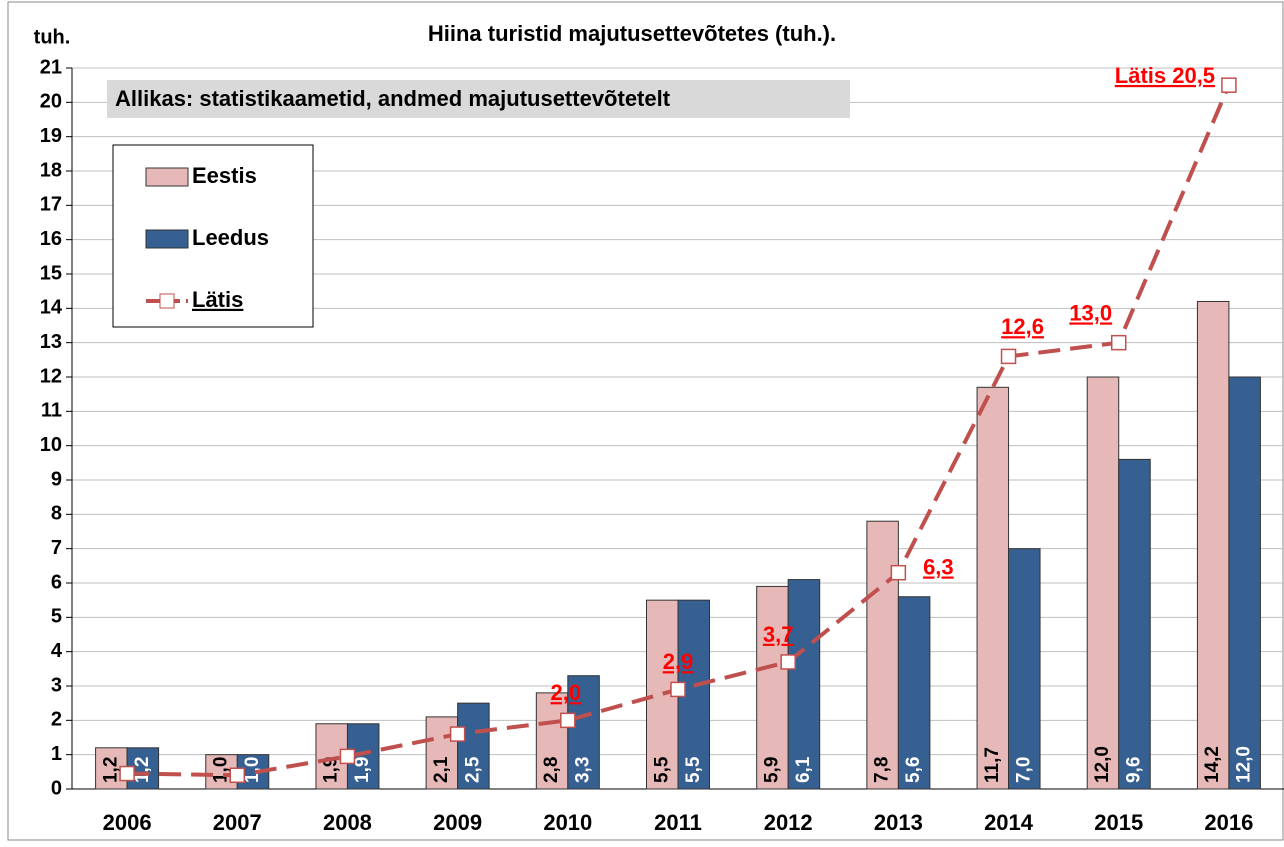 The image size is (1284, 847). What do you see at coordinates (441, 769) in the screenshot?
I see `data-label: 2,1` at bounding box center [441, 769].